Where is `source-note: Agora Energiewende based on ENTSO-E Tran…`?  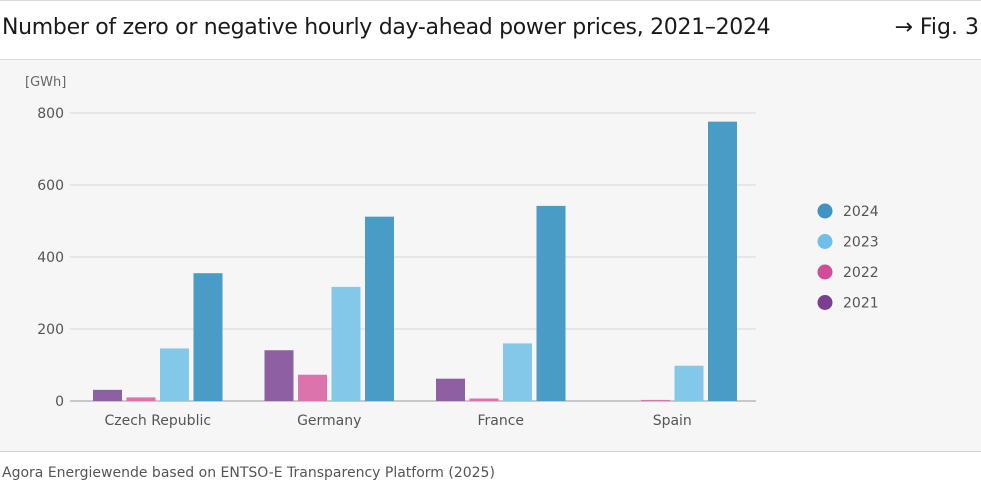 source-note: Agora Energiewende based on ENTSO-E Tran… is located at coordinates (248, 473).